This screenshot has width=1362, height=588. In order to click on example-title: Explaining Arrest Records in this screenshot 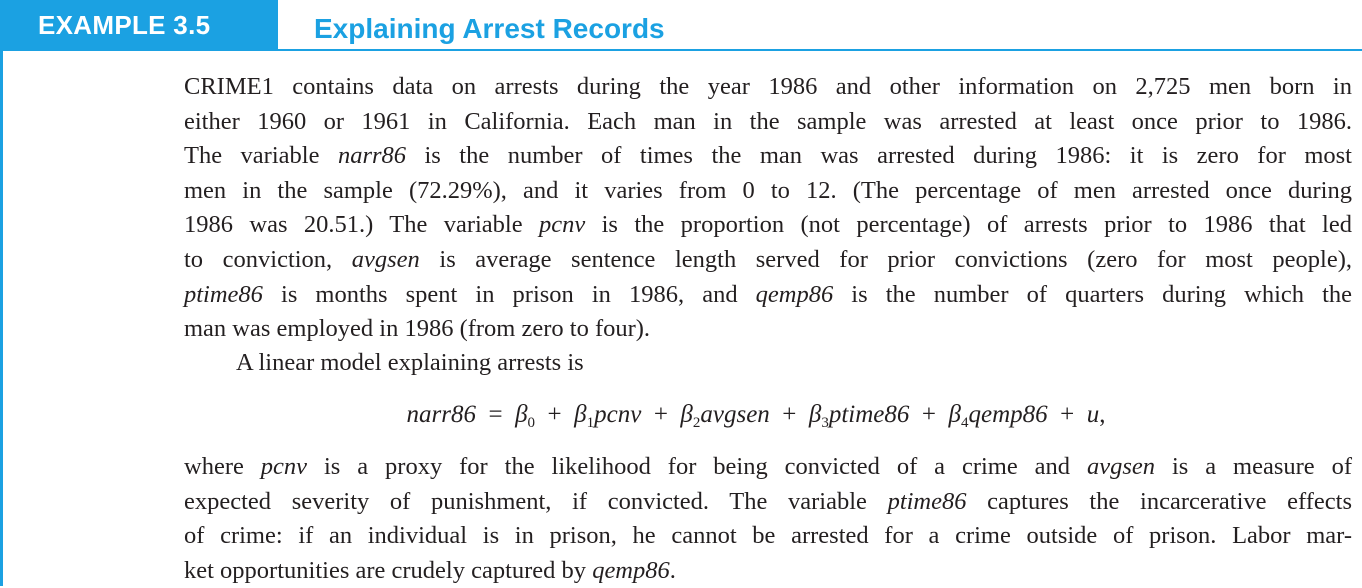, I will do `click(489, 28)`.